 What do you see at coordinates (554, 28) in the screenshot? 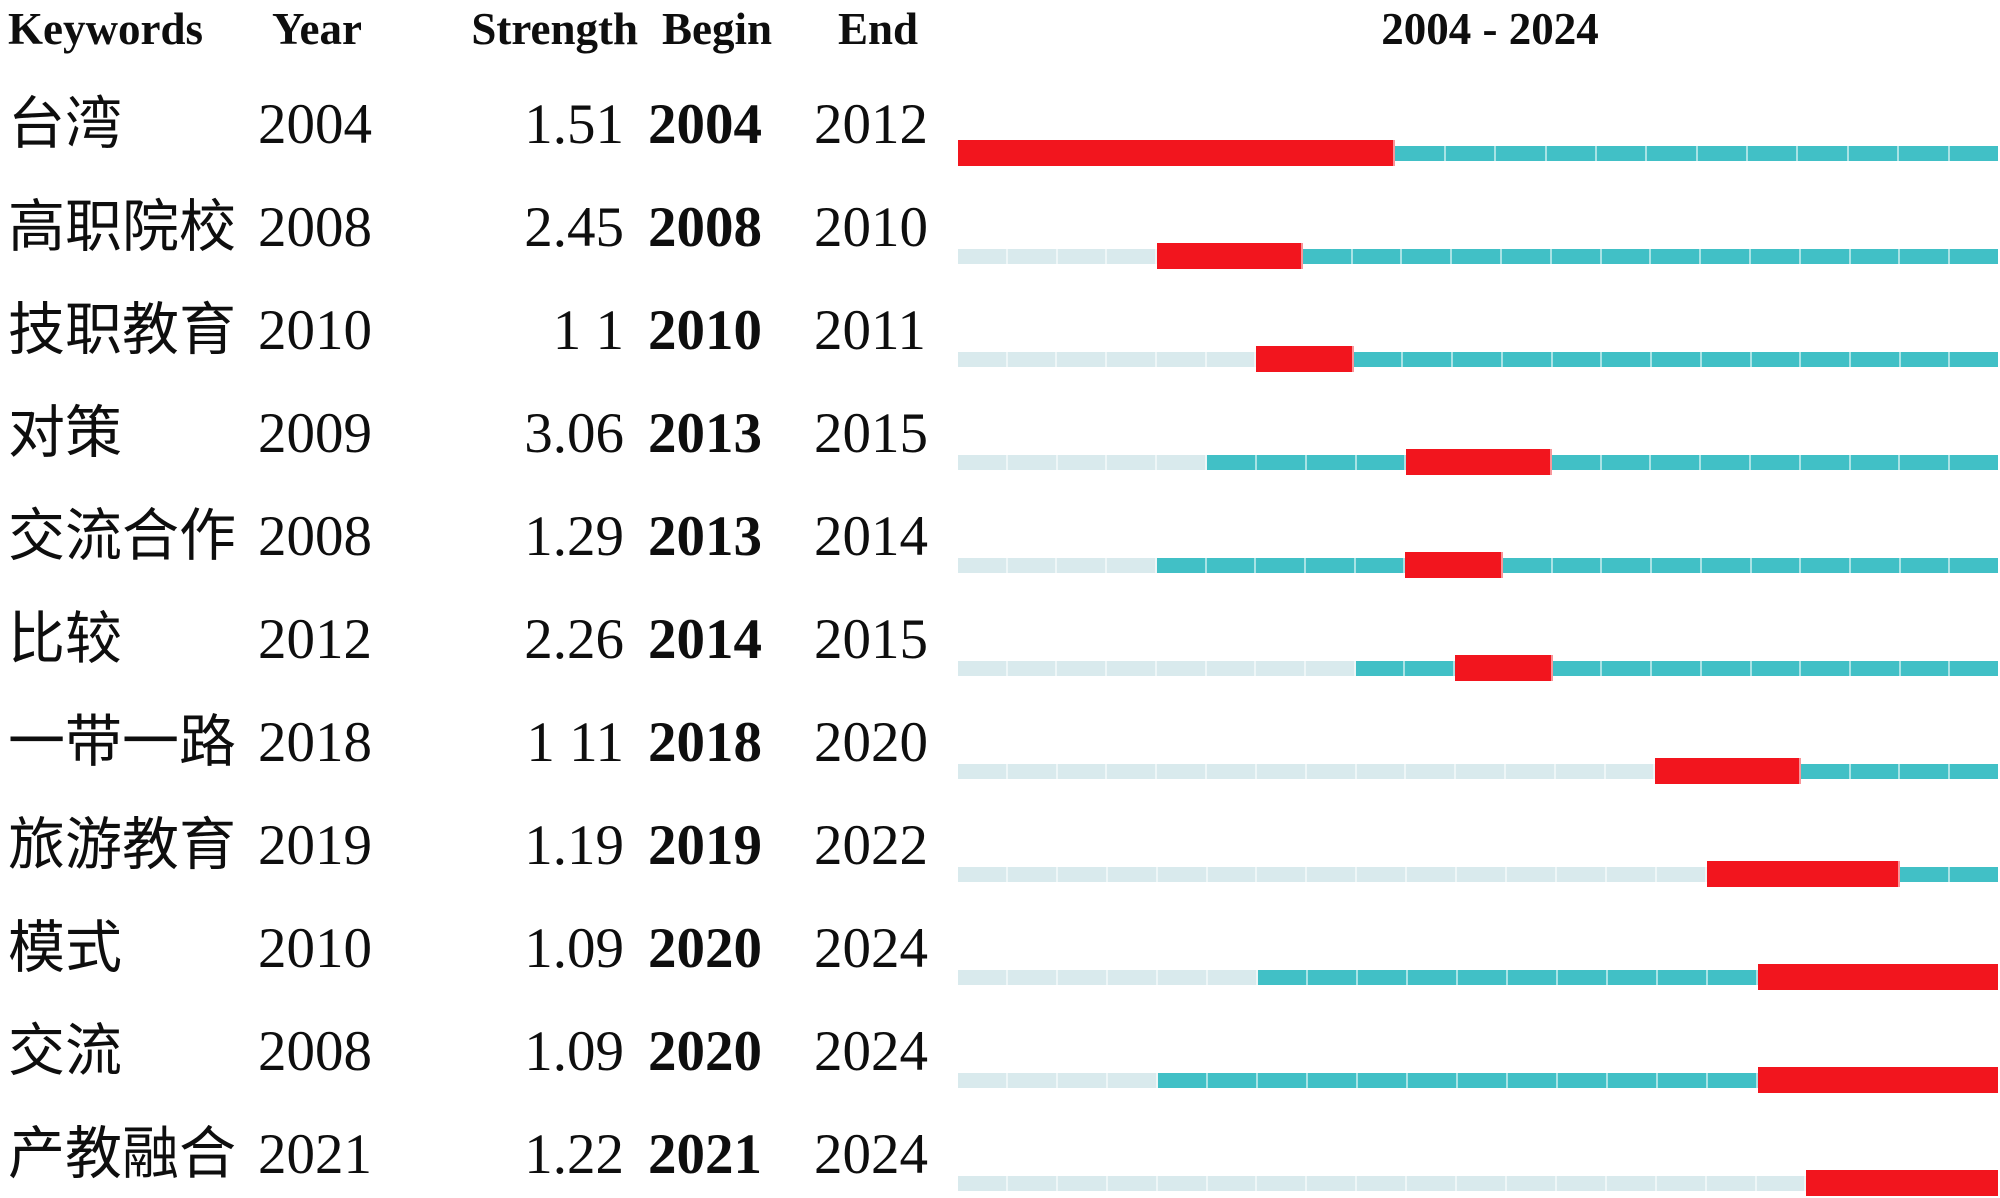
I see `col-header-strength: Strength` at bounding box center [554, 28].